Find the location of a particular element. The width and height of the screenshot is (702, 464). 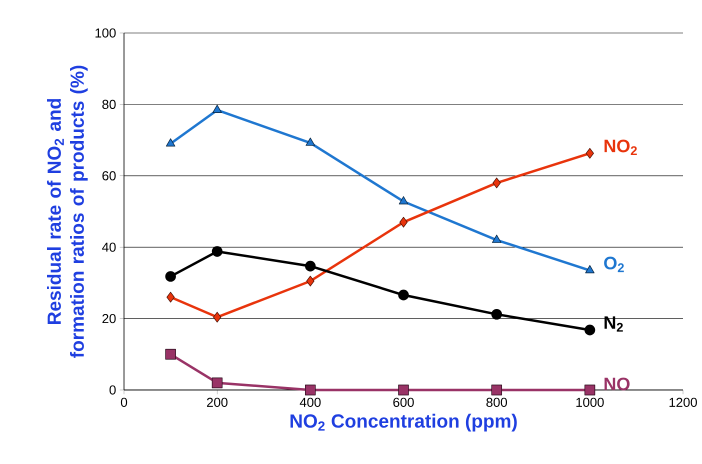

y-tick-label: 60 is located at coordinates (109, 175).